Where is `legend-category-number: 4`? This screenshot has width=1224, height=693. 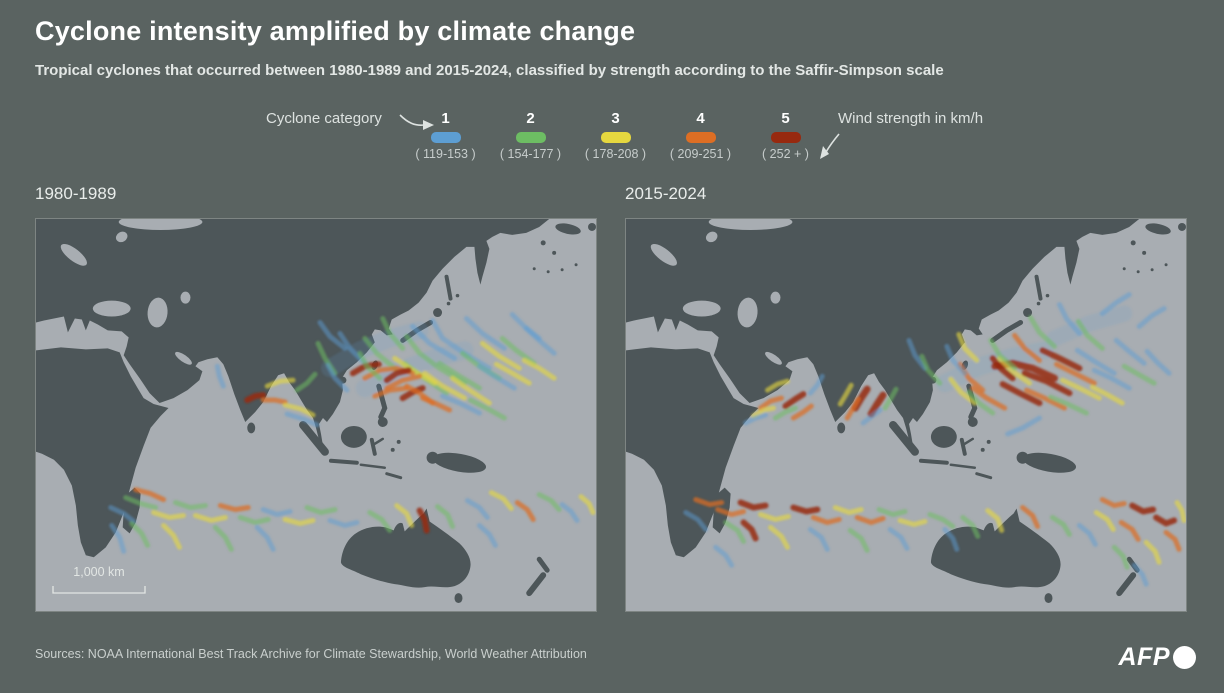
legend-category-number: 4 is located at coordinates (700, 118).